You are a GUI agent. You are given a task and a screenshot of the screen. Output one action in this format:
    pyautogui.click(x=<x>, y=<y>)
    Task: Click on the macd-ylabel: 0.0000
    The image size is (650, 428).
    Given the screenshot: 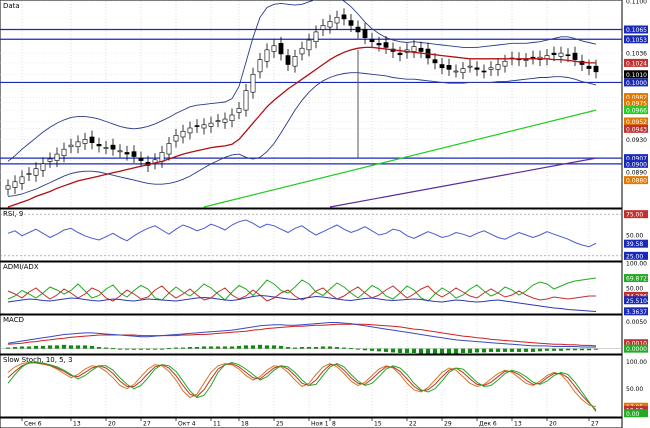 What is the action you would take?
    pyautogui.click(x=636, y=349)
    